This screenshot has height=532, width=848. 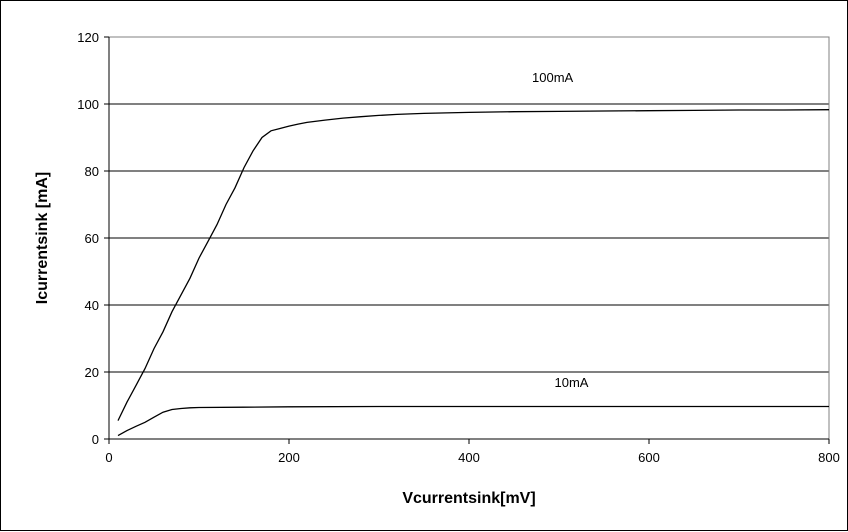 What do you see at coordinates (92, 372) in the screenshot?
I see `y-tick-label-1: 20` at bounding box center [92, 372].